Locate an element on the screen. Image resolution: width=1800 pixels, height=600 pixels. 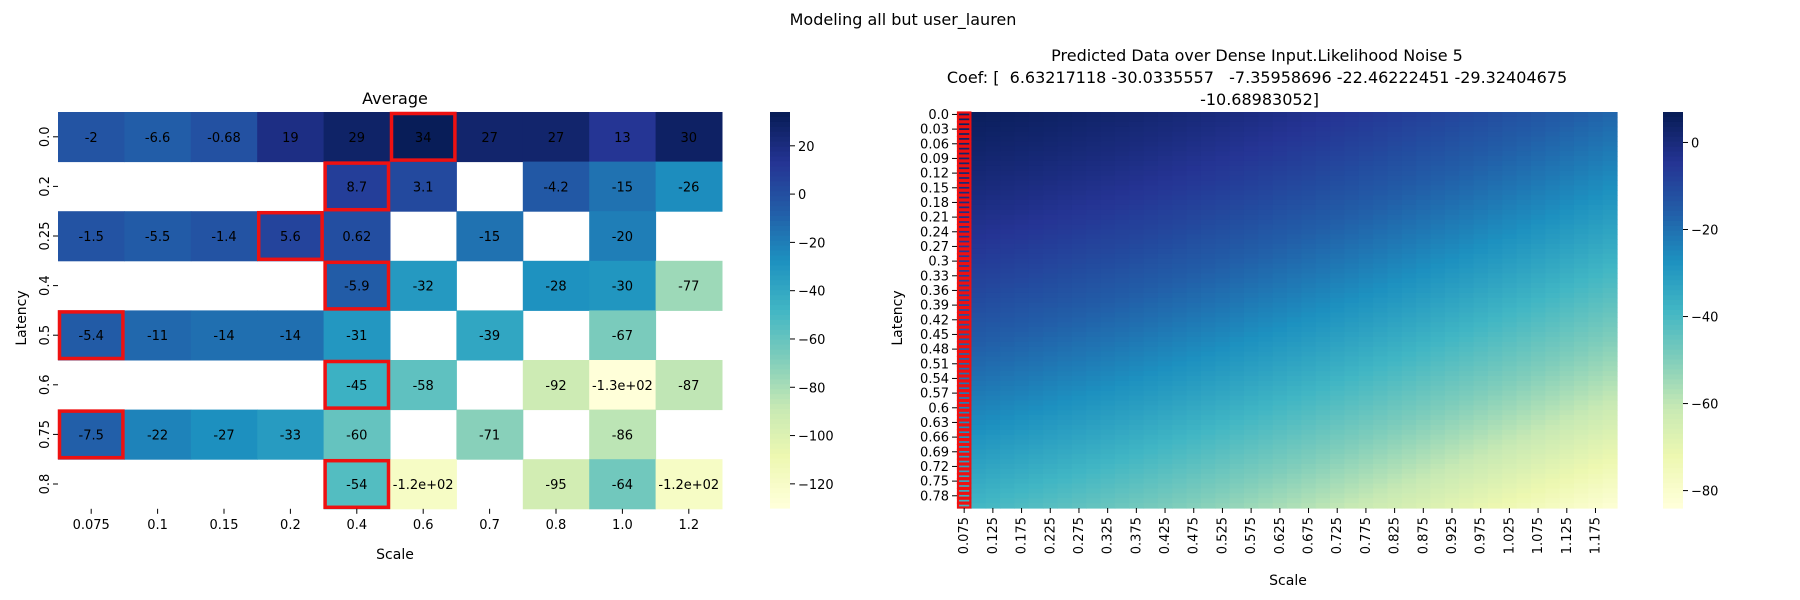
y-tick-label: 0.57 is located at coordinates (934, 394).